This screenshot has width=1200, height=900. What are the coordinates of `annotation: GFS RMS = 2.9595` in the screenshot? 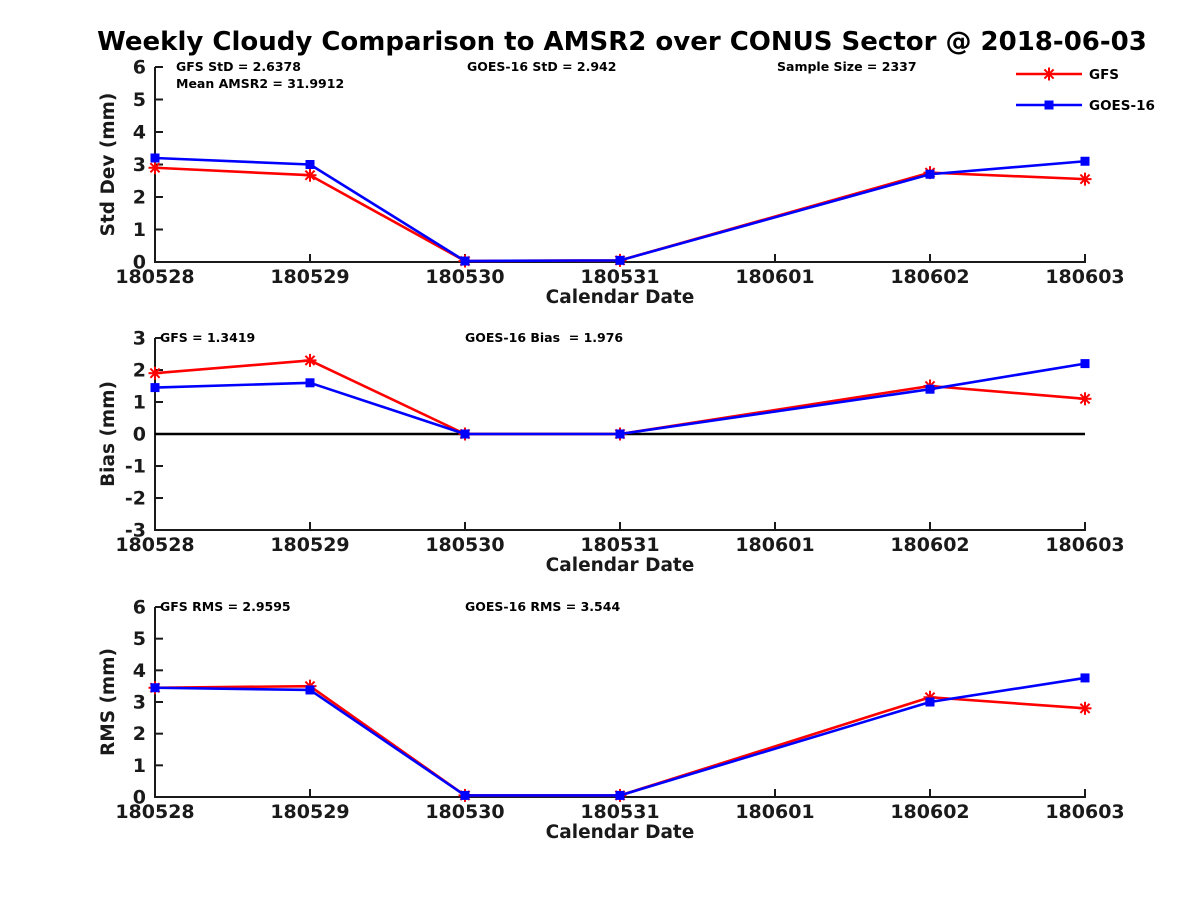 It's located at (225, 606).